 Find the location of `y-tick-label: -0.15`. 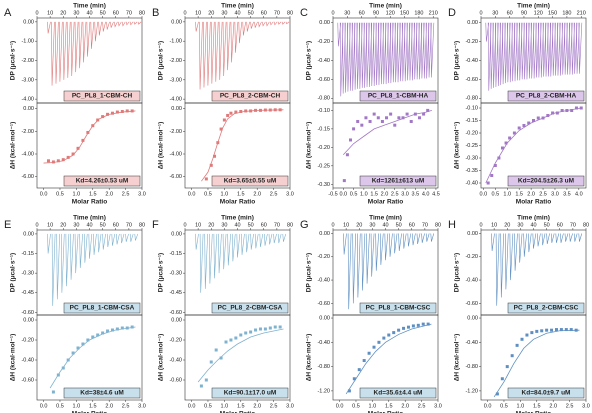

y-tick-label: -0.15 is located at coordinates (27, 254).